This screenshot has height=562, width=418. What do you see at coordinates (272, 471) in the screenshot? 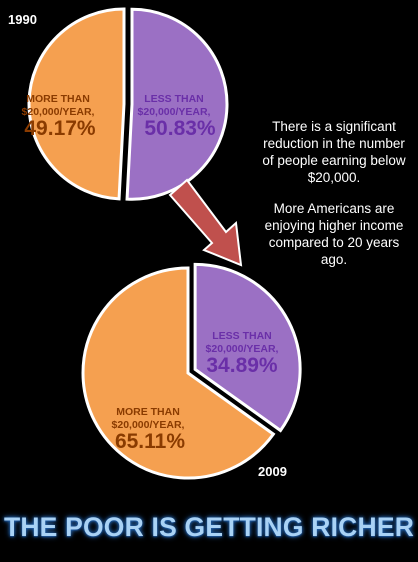
I see `year-label-2009: 2009` at bounding box center [272, 471].